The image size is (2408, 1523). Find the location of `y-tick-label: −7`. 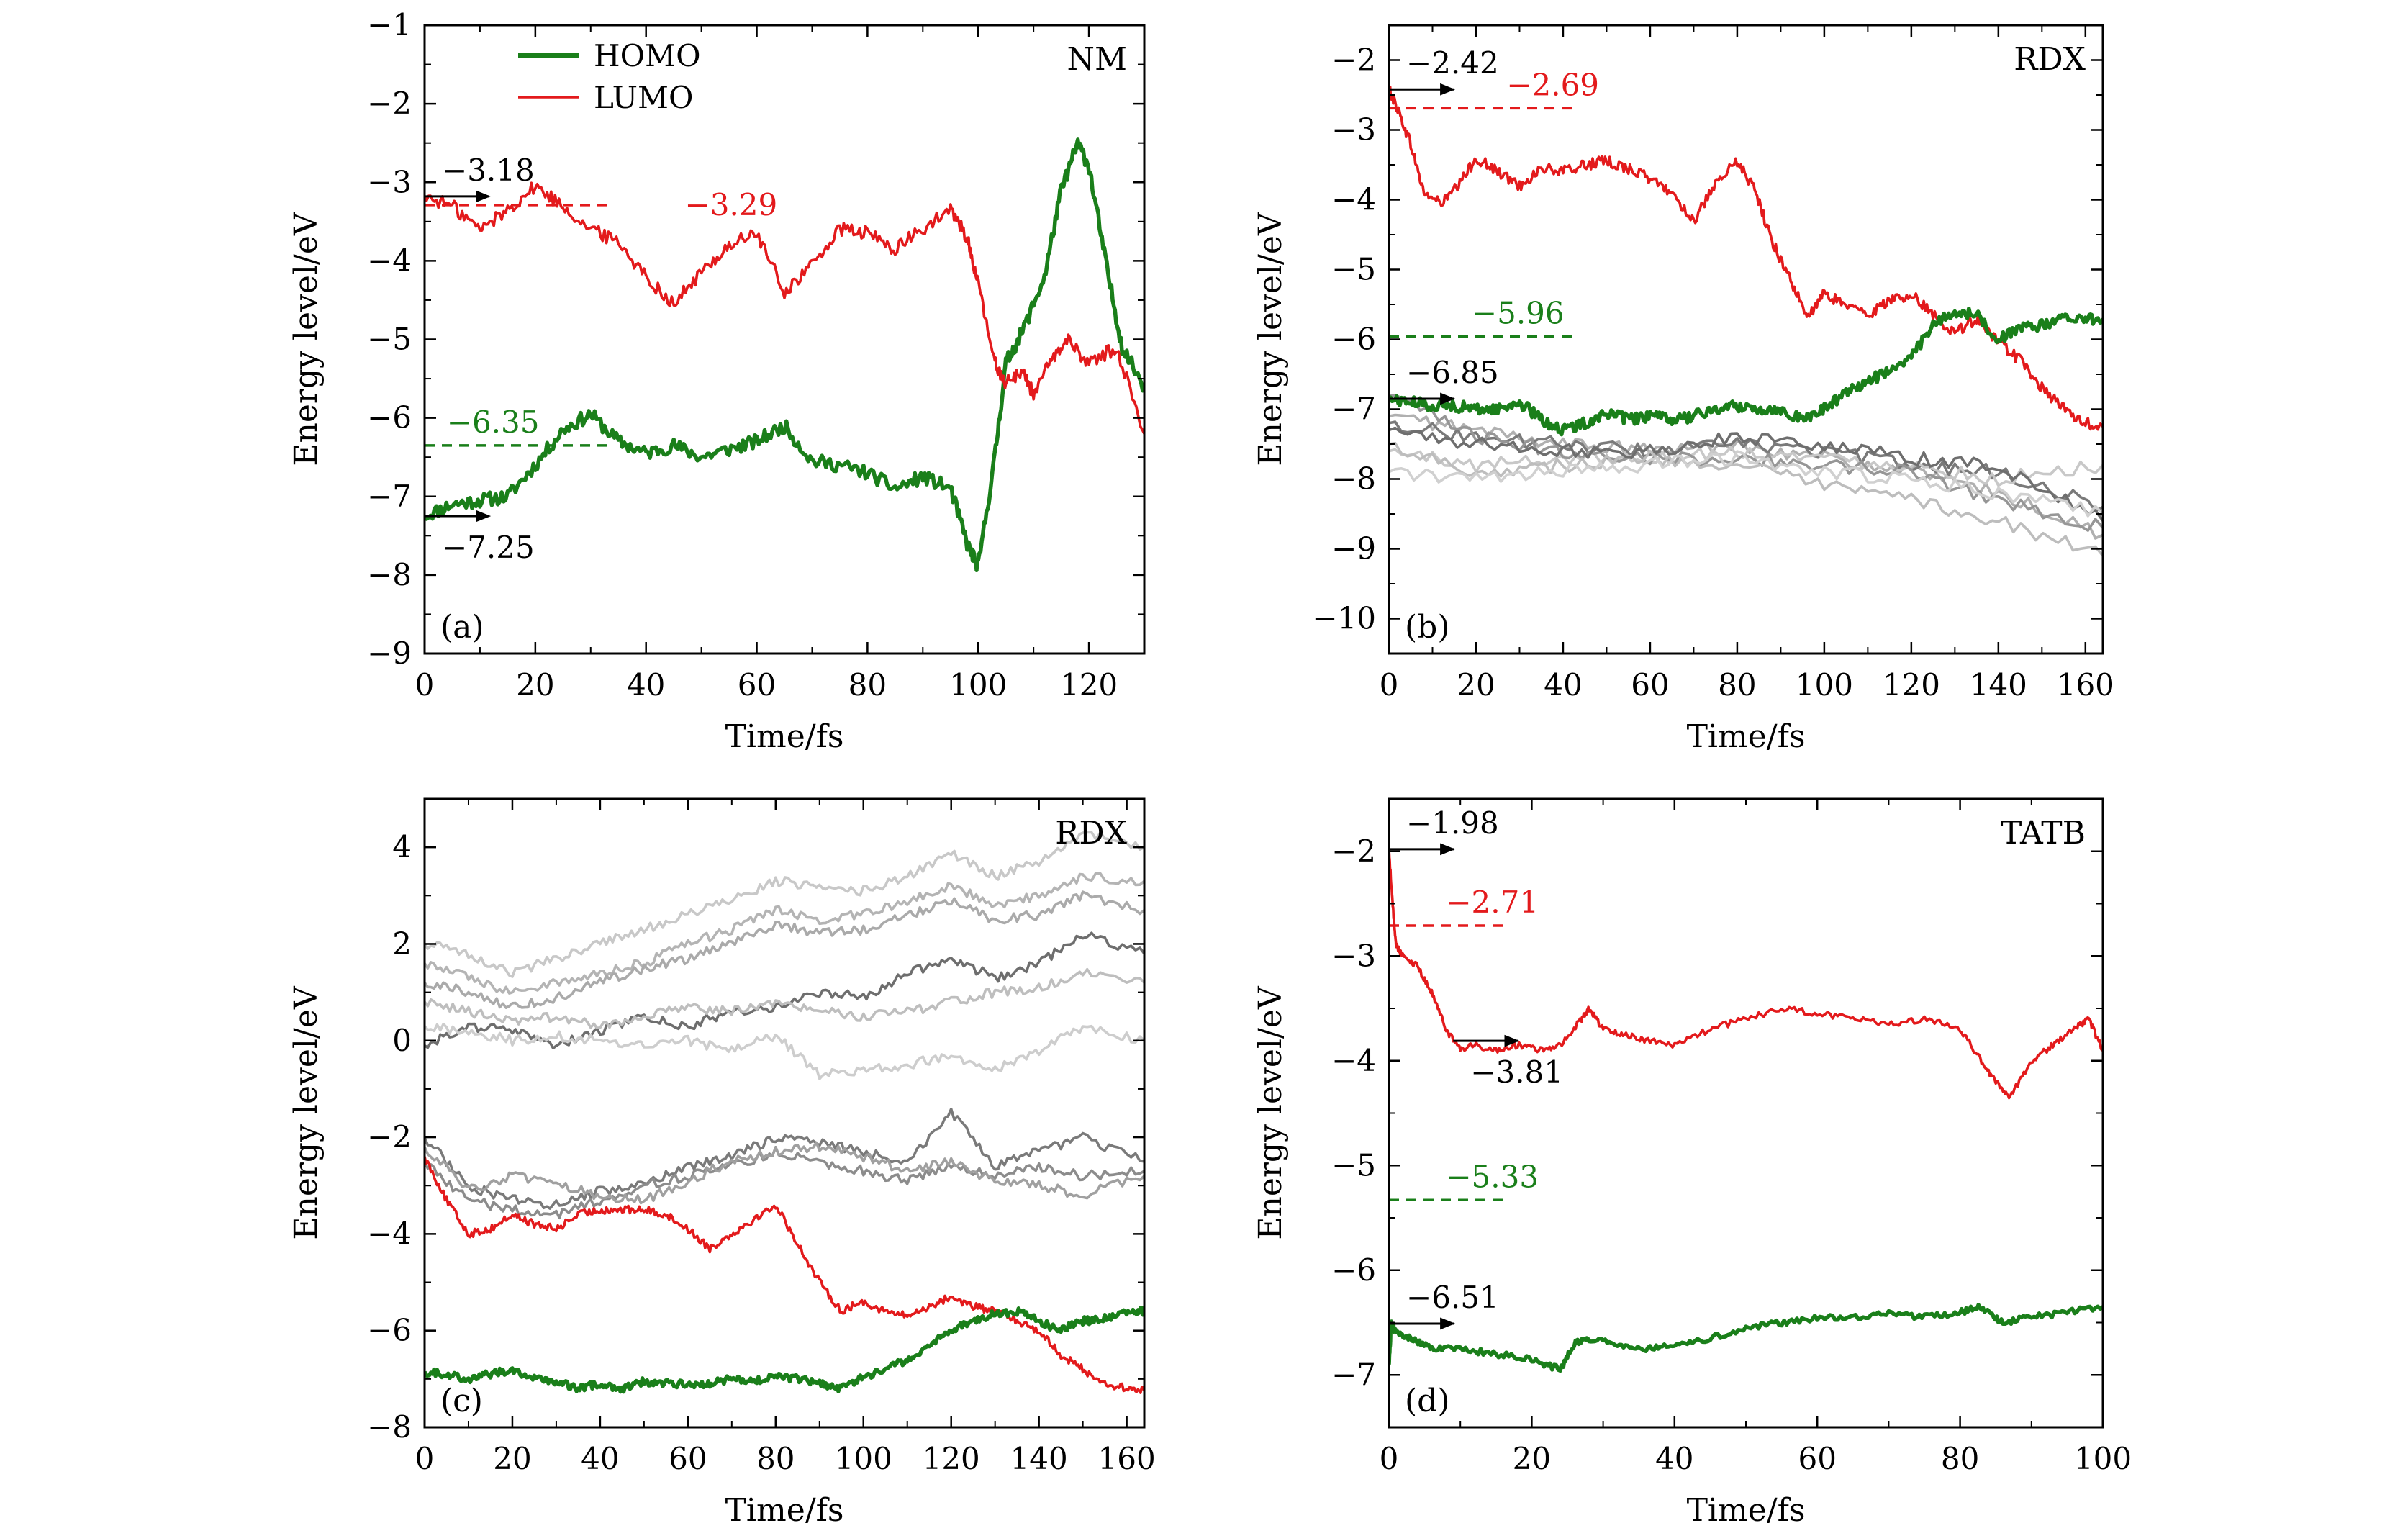

y-tick-label: −7 is located at coordinates (1353, 410).